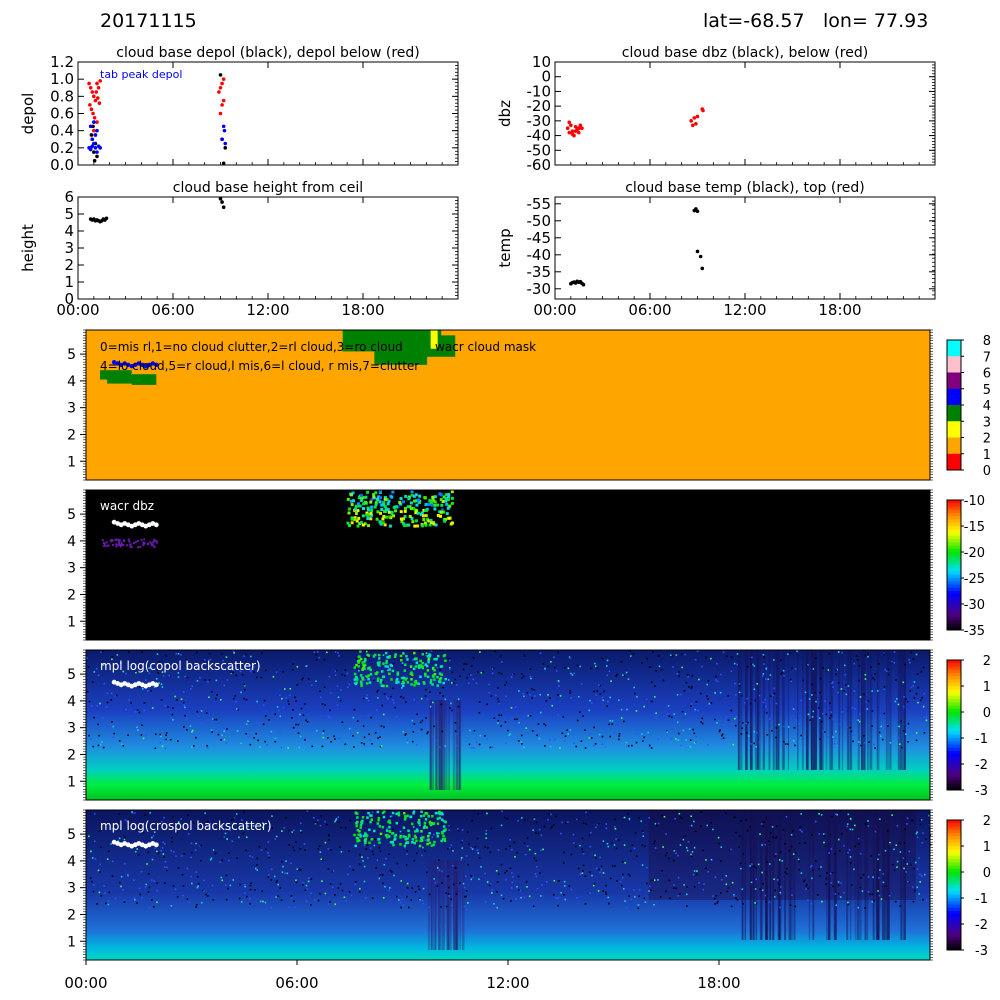 Image resolution: width=1000 pixels, height=1000 pixels. I want to click on wacr-colorbar-cell, so click(954, 593).